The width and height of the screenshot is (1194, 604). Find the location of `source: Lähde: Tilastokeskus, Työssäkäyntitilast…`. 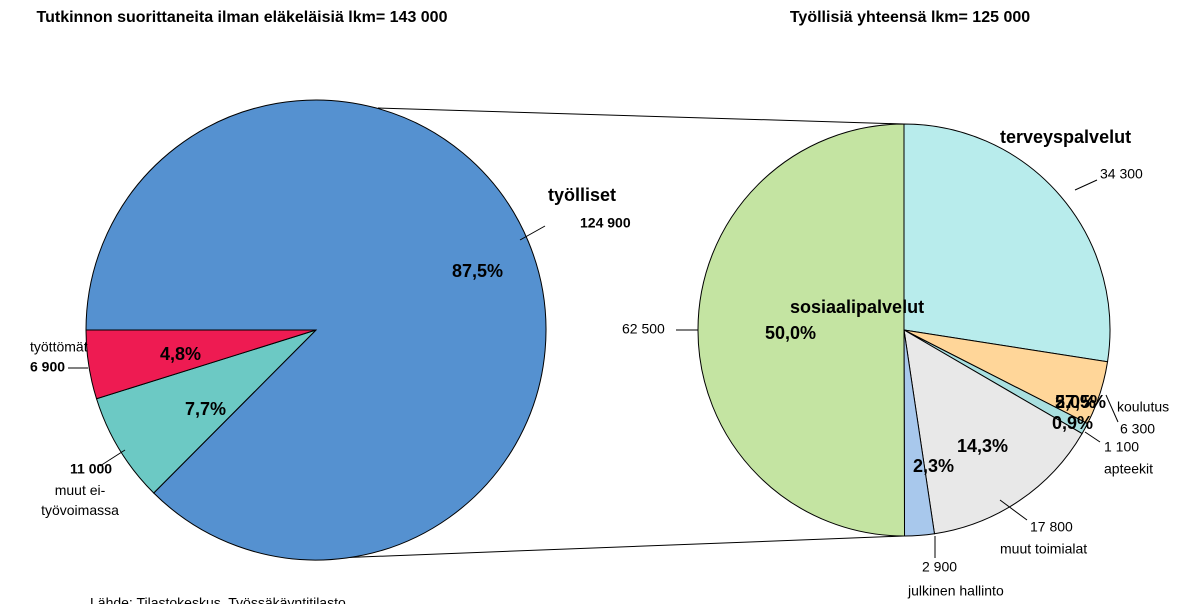

source: Lähde: Tilastokeskus, Työssäkäyntitilast… is located at coordinates (218, 599).